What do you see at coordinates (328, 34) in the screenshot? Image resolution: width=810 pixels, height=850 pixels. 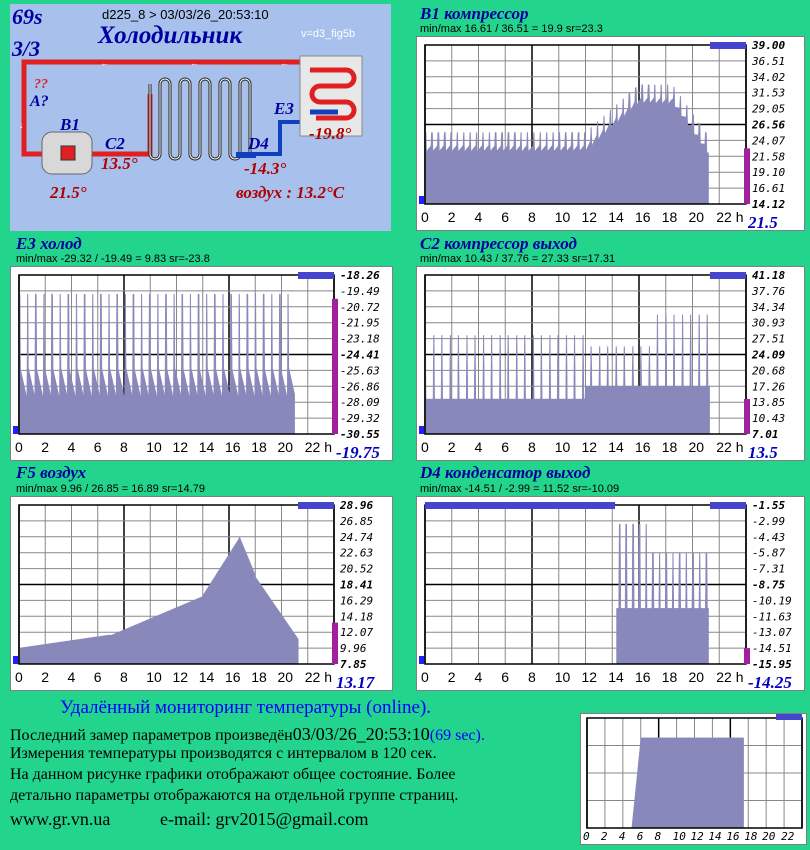 I see `version-label: v=d3_fig5b` at bounding box center [328, 34].